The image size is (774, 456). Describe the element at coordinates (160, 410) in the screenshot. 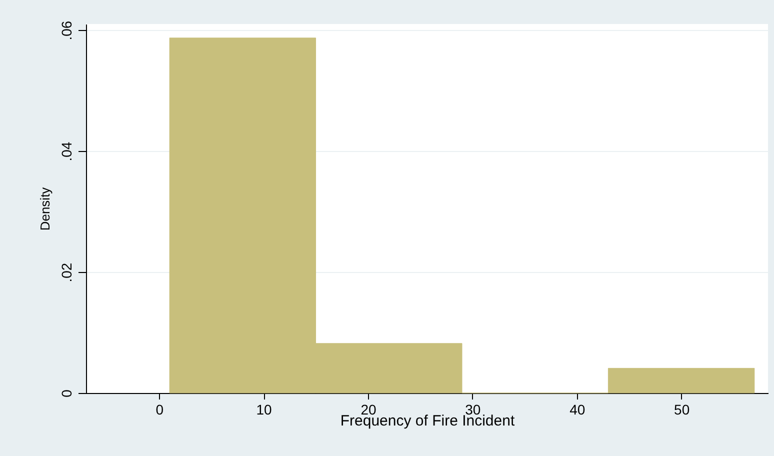

I see `x-tick-label: 0` at that location.